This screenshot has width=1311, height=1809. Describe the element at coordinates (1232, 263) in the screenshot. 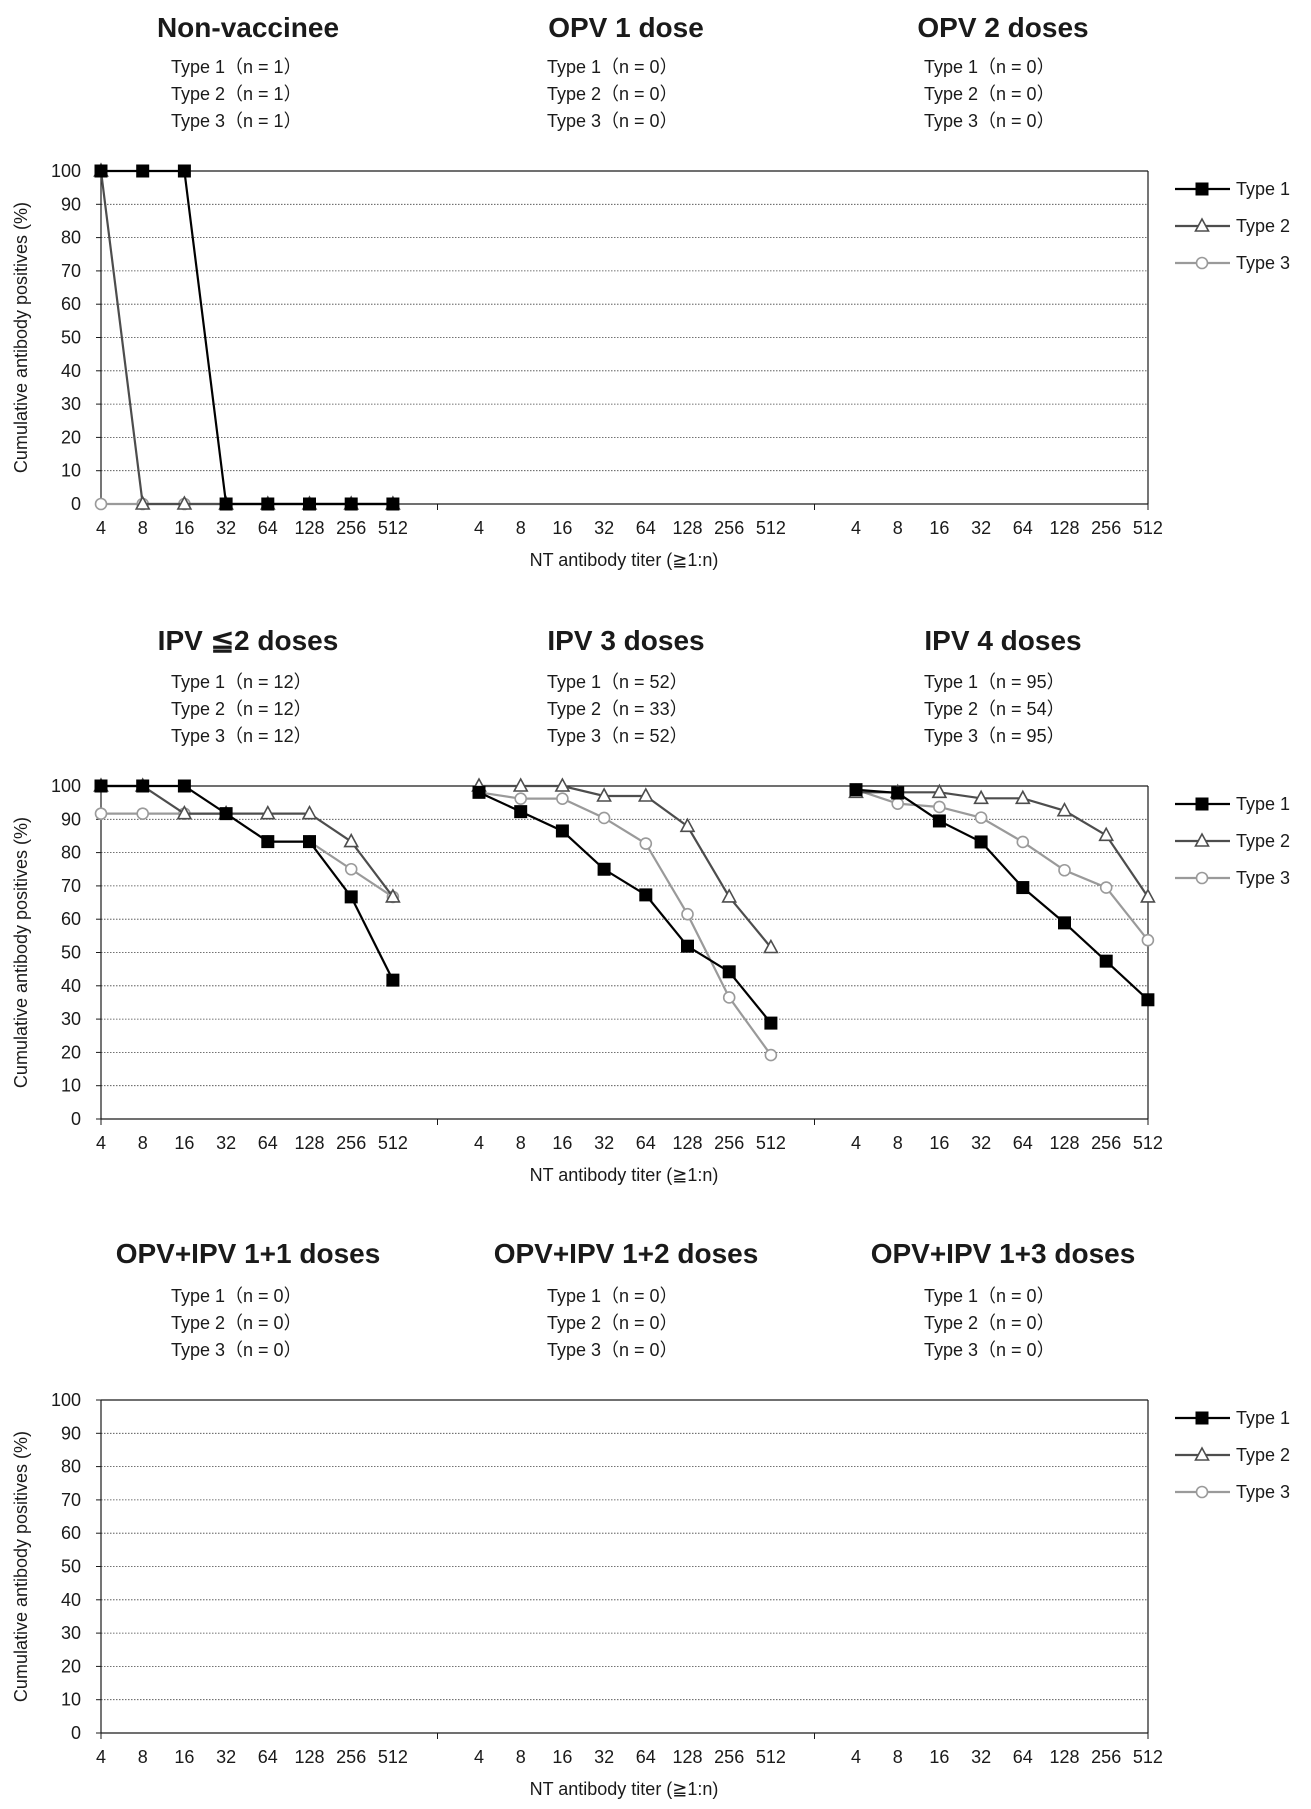

I see `legend-item: Type 3` at that location.